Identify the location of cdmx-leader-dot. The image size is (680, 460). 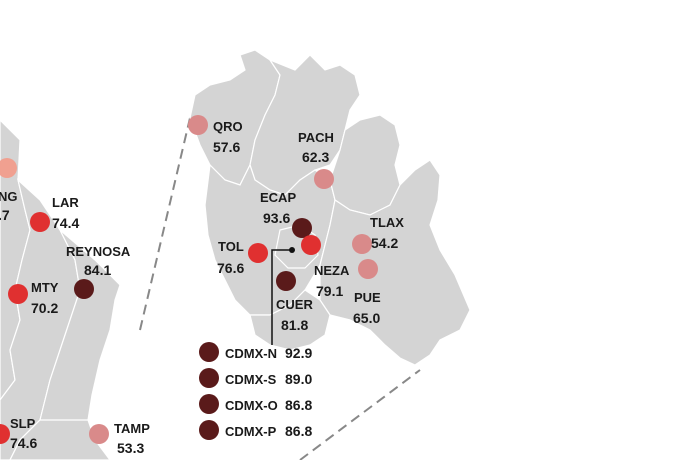
(292, 250).